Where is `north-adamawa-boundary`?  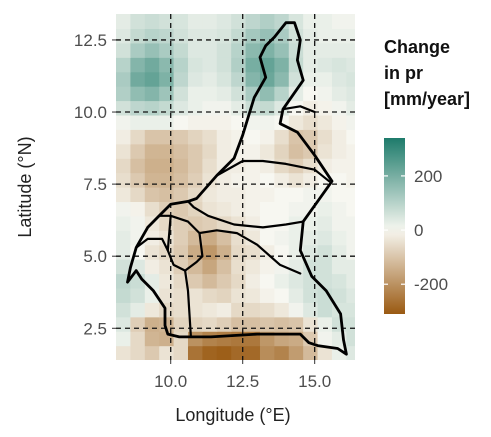
north-adamawa-boundary is located at coordinates (273, 171).